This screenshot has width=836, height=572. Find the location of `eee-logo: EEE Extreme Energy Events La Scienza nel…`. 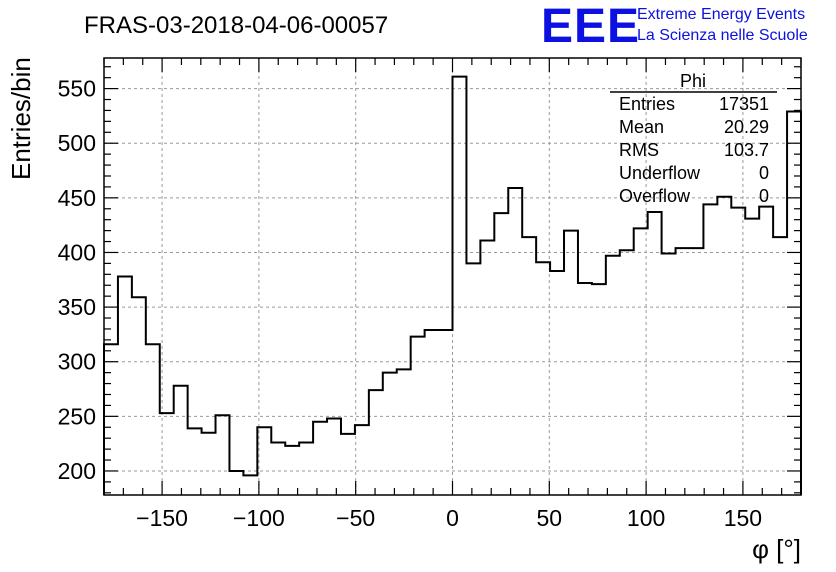

eee-logo: EEE Extreme Energy Events La Scienza nel… is located at coordinates (674, 26).